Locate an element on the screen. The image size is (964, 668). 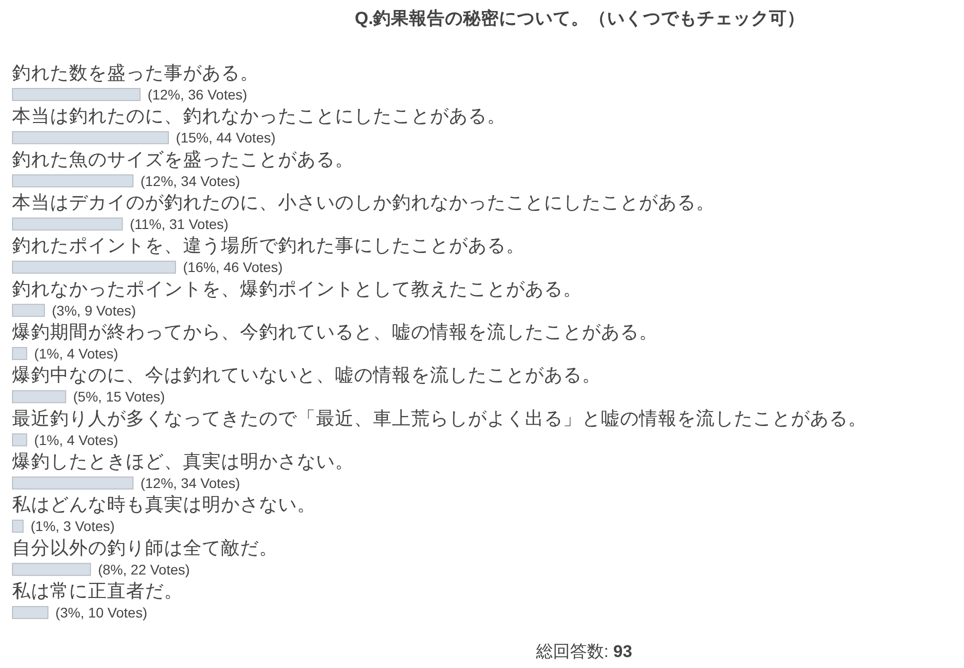
y-tick-label: 釣れたポイントを、違う場所で釣れた事にしたことがある。 is located at coordinates (268, 245).